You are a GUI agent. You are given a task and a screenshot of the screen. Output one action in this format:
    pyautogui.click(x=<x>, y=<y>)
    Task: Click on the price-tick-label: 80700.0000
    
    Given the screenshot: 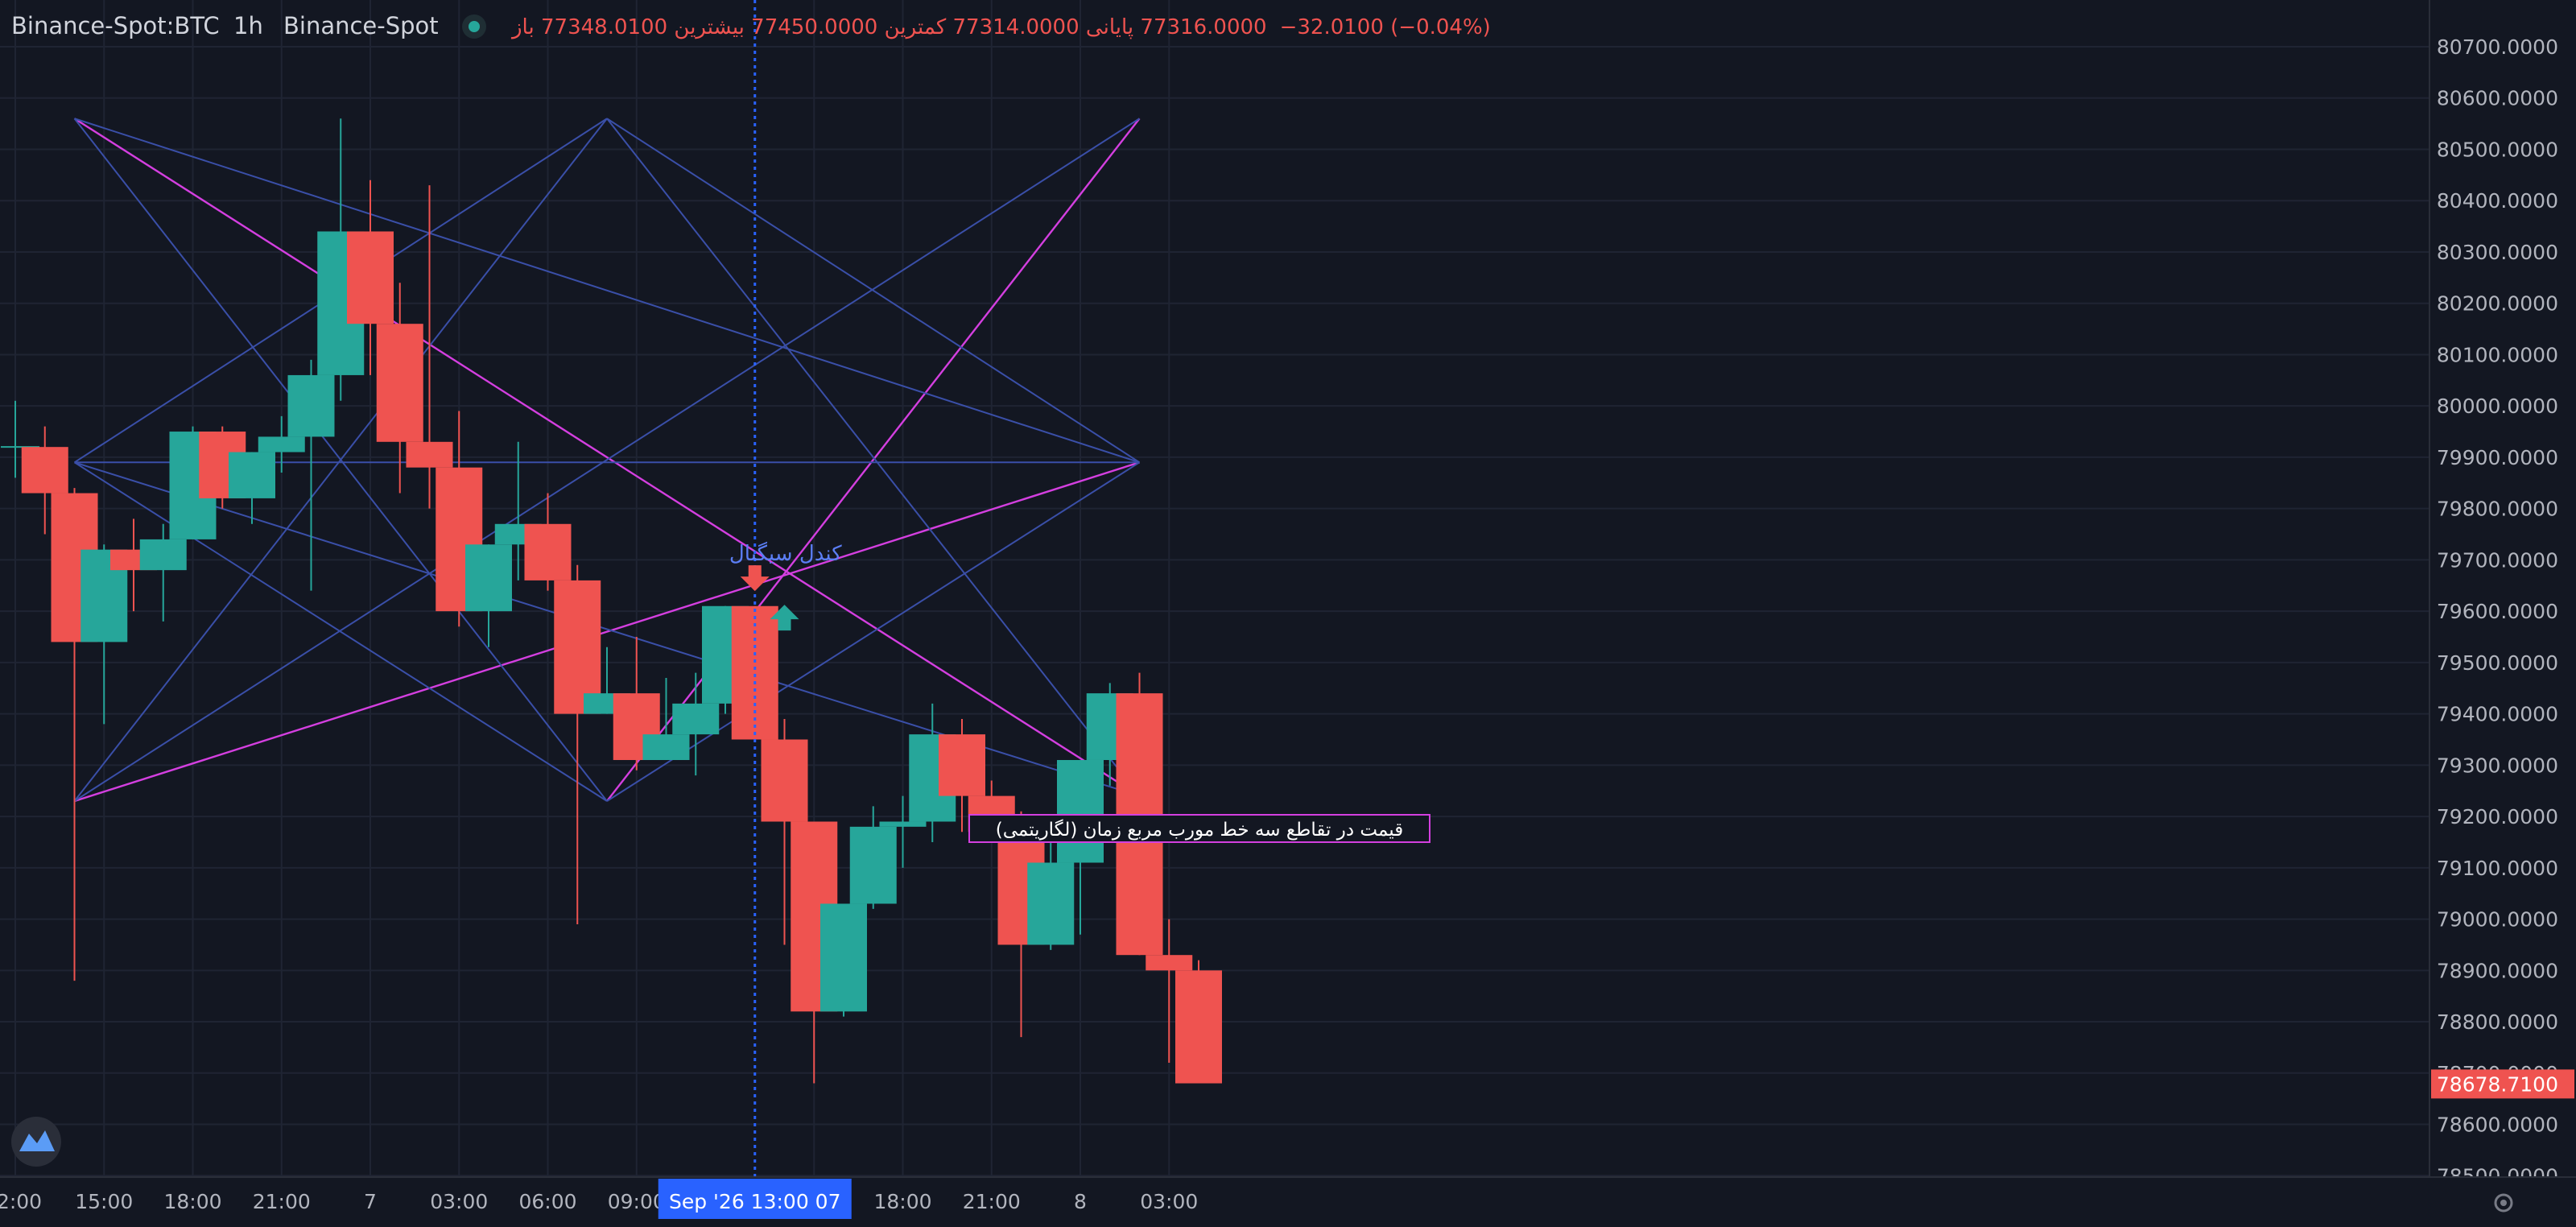 What is the action you would take?
    pyautogui.click(x=2497, y=47)
    